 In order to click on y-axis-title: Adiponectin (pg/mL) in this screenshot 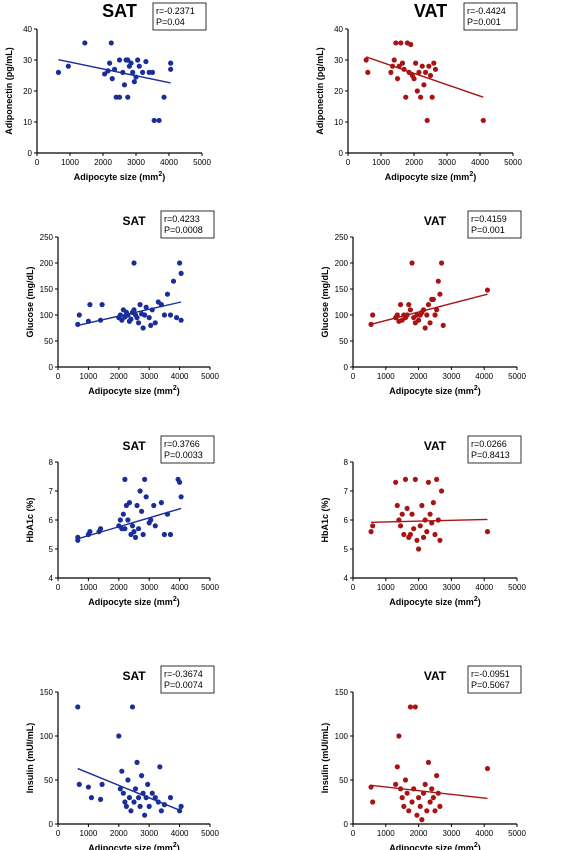, I will do `click(320, 91)`.